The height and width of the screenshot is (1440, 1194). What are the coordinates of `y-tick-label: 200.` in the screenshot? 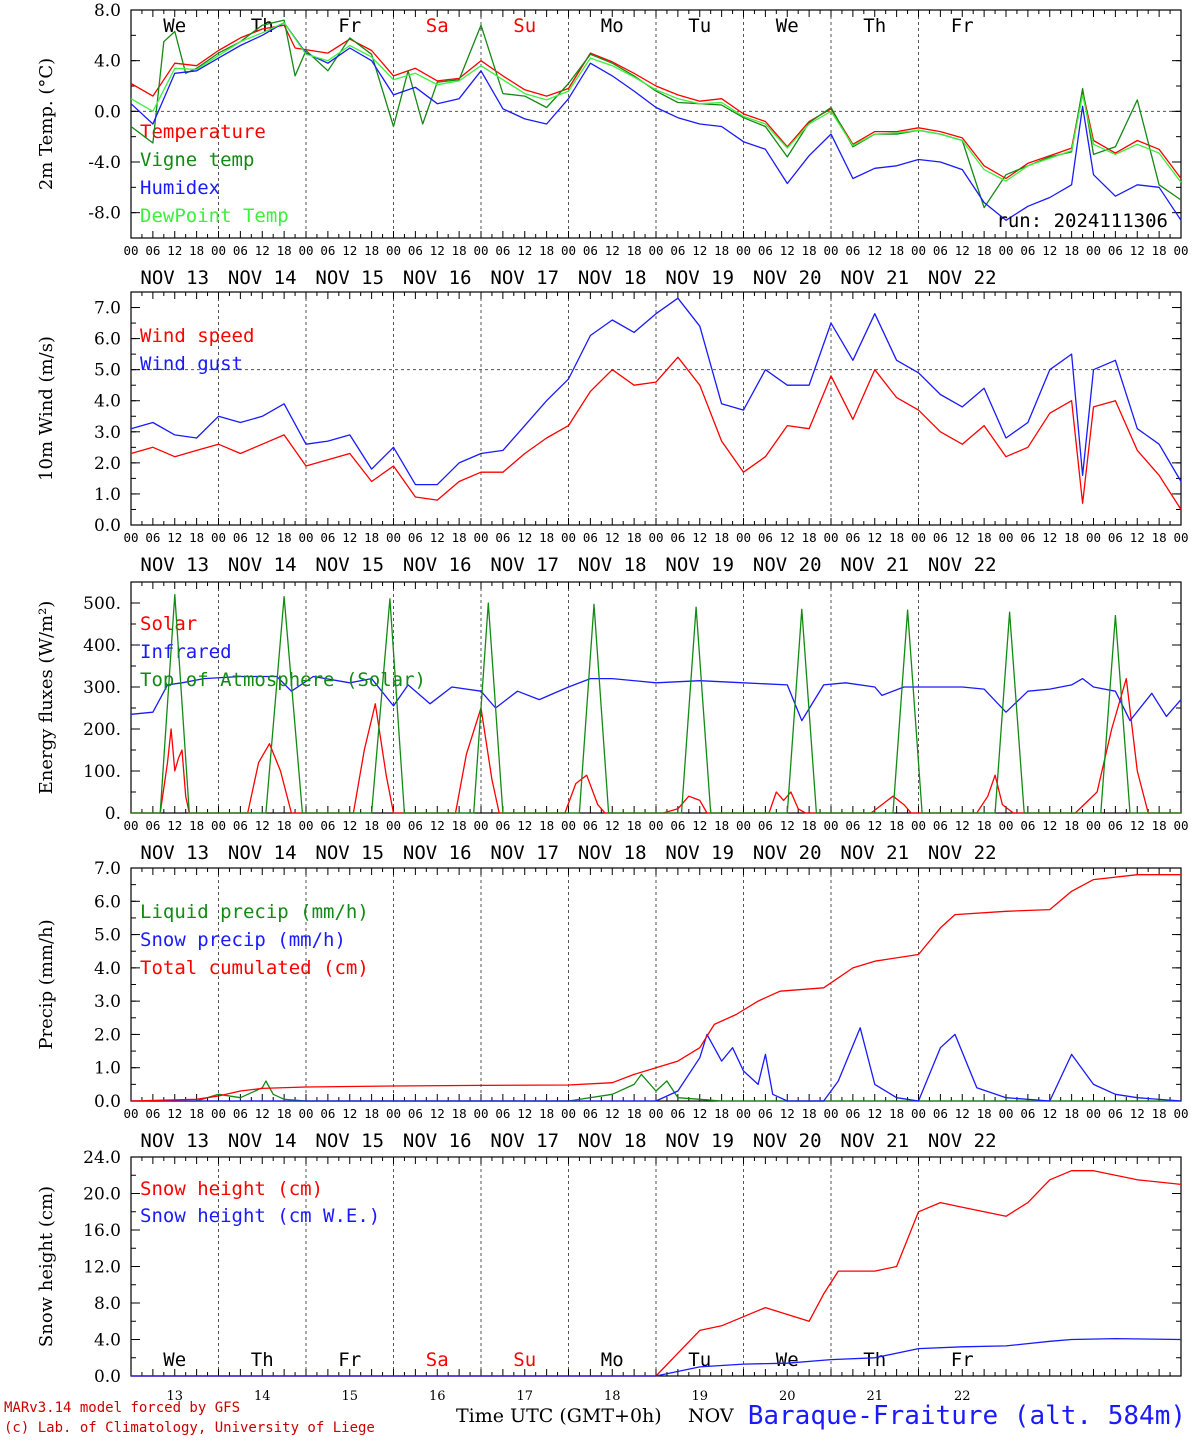 It's located at (102, 730).